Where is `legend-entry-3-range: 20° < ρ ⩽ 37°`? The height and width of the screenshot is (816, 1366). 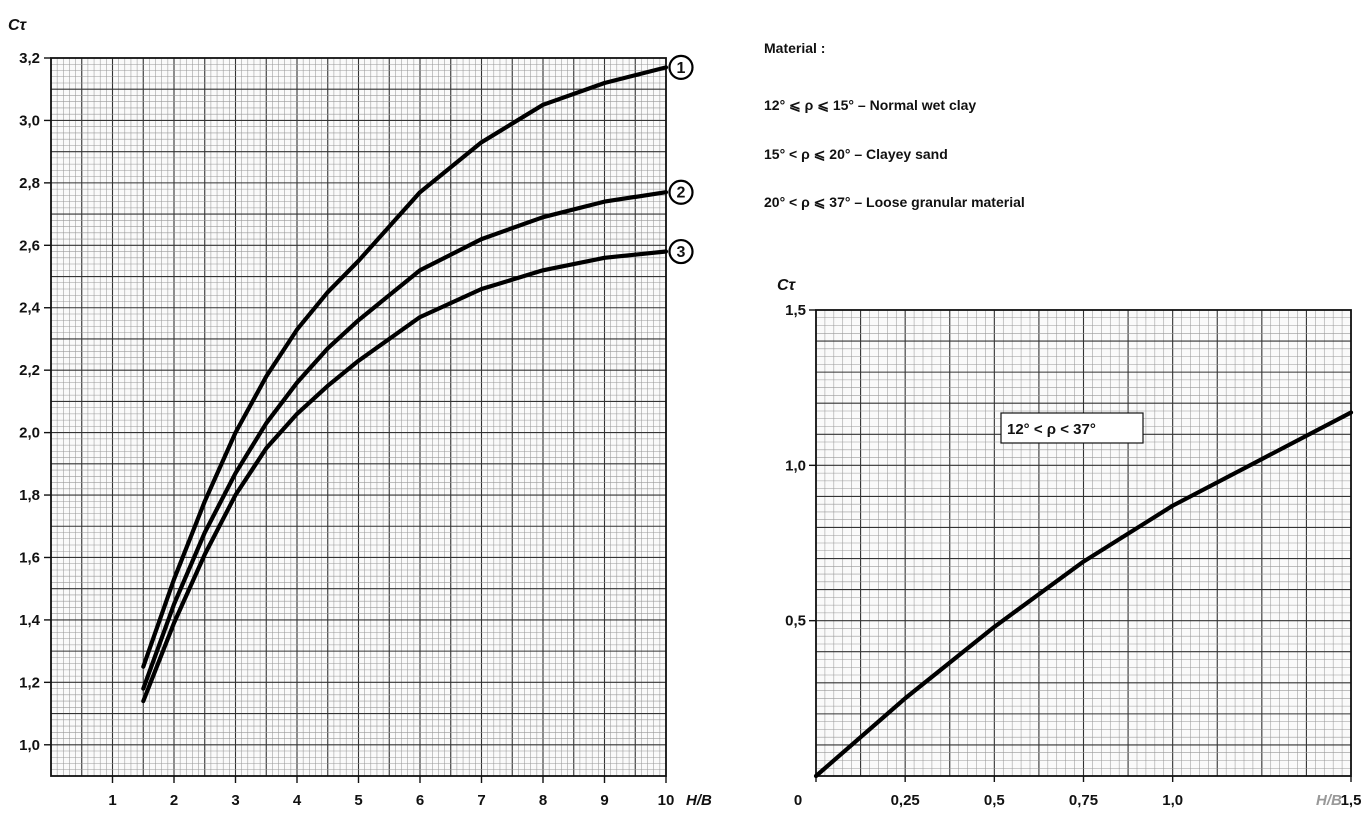
legend-entry-3-range: 20° < ρ ⩽ 37° is located at coordinates (807, 202).